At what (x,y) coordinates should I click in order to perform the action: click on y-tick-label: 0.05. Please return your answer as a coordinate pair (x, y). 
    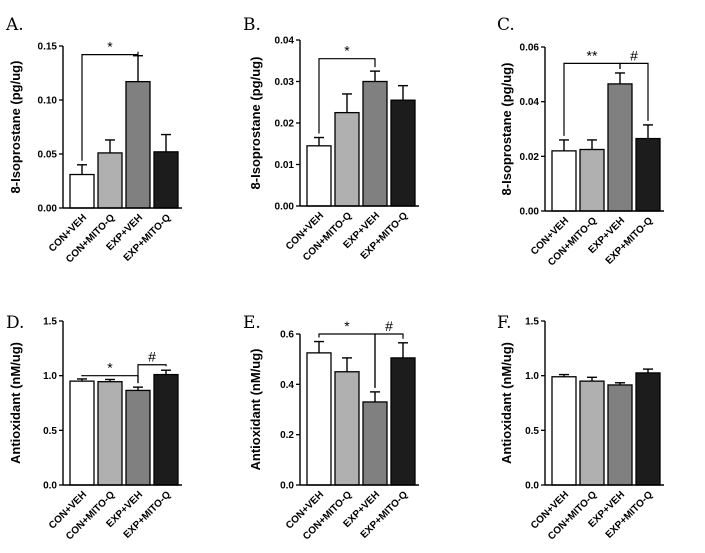
    Looking at the image, I should click on (48, 155).